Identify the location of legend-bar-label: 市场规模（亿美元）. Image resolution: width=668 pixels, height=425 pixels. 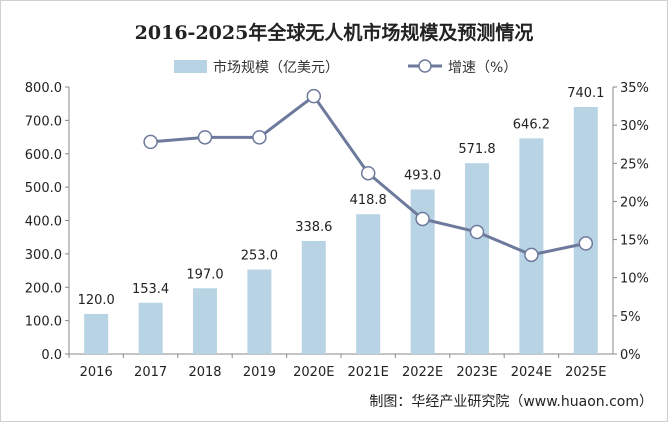
(276, 67).